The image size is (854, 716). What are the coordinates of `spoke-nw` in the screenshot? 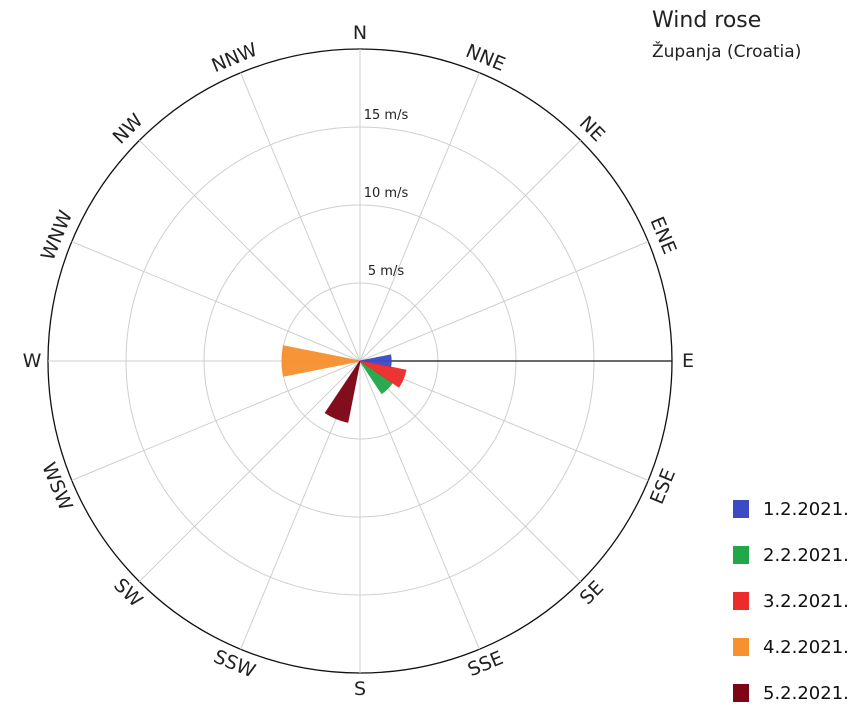 It's located at (250, 251).